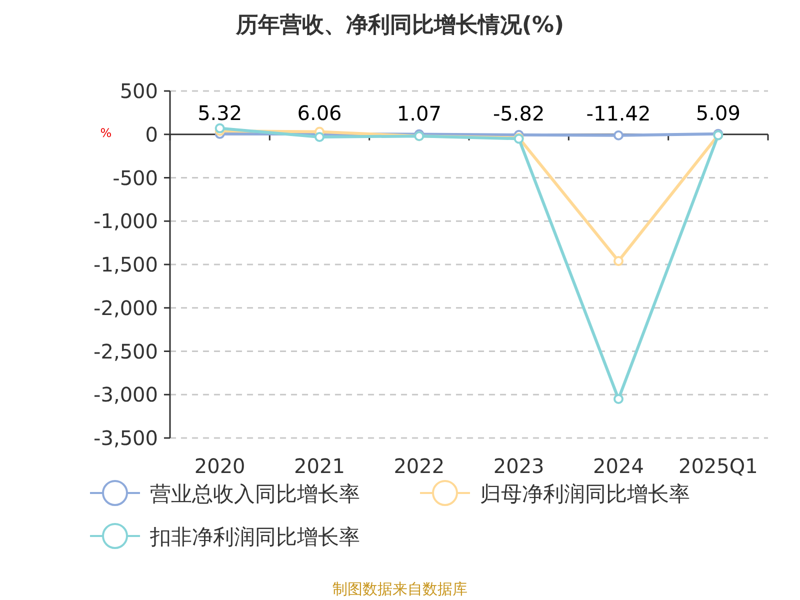 The width and height of the screenshot is (800, 600). What do you see at coordinates (718, 466) in the screenshot?
I see `x-tick-label: 2025Q1` at bounding box center [718, 466].